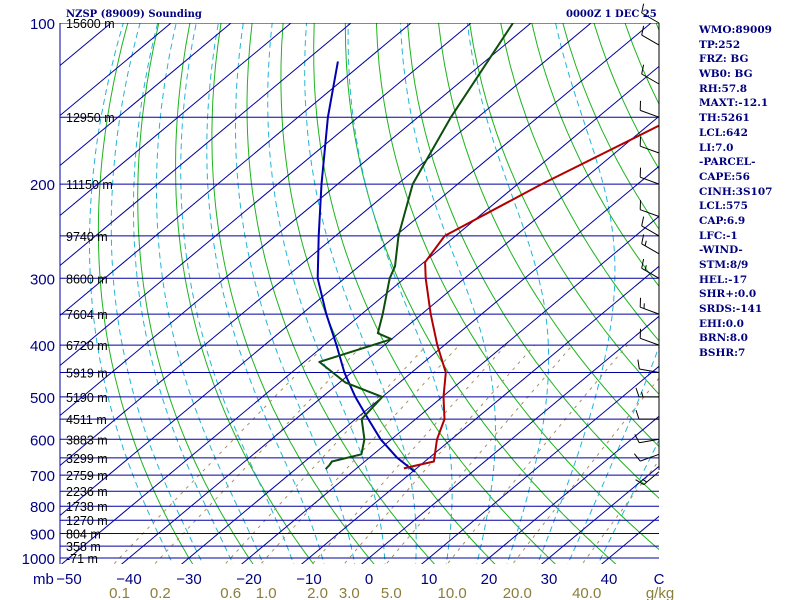  I want to click on sounding-index-item: BRN:8.0, so click(723, 338).